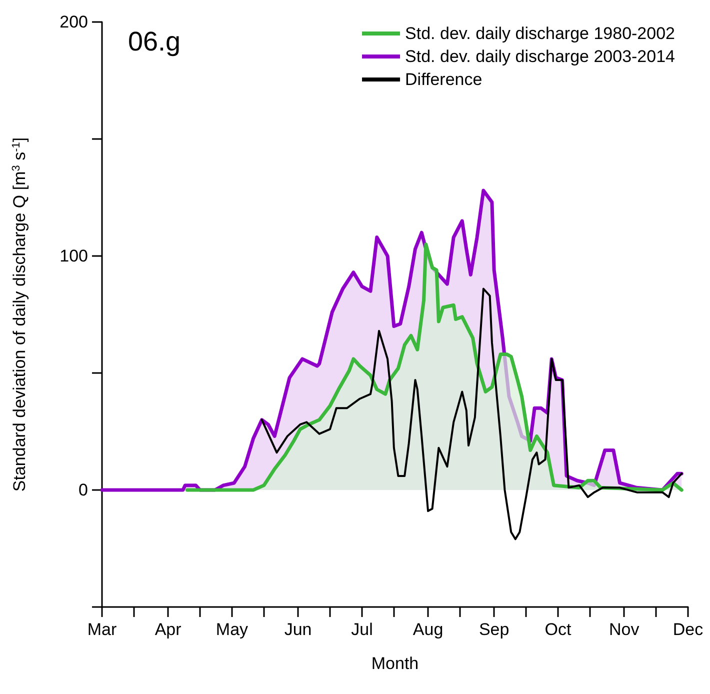 Image resolution: width=710 pixels, height=694 pixels. I want to click on x-tick-label: Jul, so click(362, 629).